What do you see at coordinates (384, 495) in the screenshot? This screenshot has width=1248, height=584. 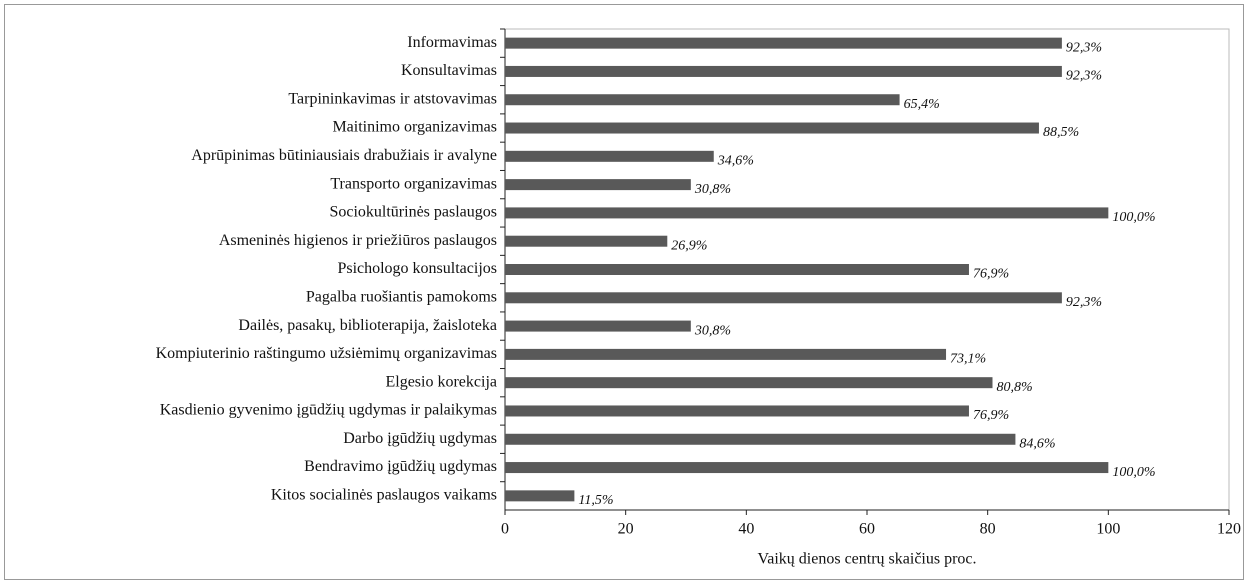 I see `y-tick-label: Kitos socialinės paslaugos vaikams` at bounding box center [384, 495].